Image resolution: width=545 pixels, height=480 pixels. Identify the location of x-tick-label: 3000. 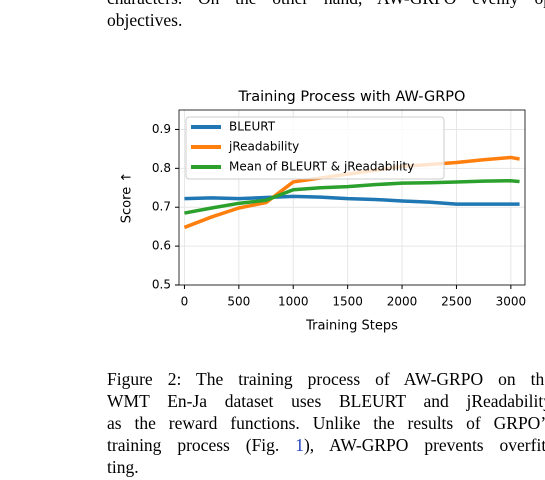
(511, 302).